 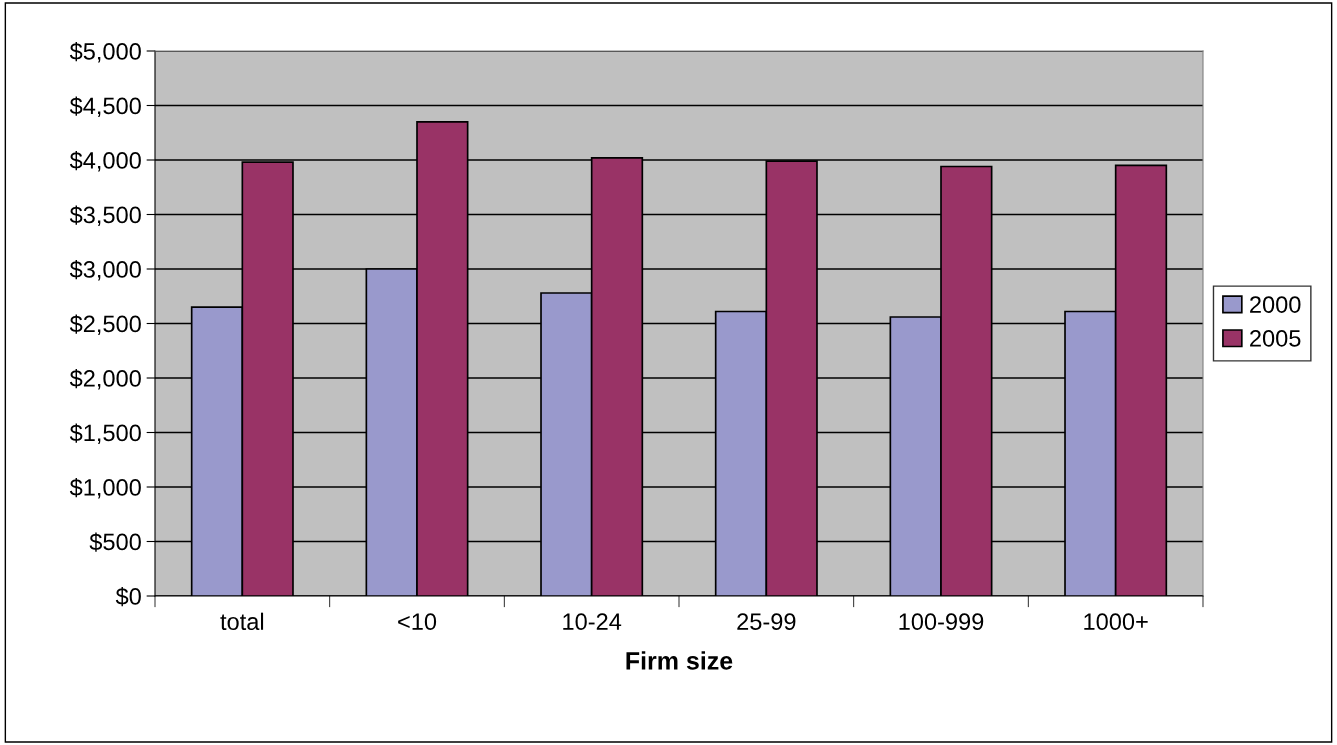 What do you see at coordinates (105, 270) in the screenshot?
I see `y-tick-label: $3,000` at bounding box center [105, 270].